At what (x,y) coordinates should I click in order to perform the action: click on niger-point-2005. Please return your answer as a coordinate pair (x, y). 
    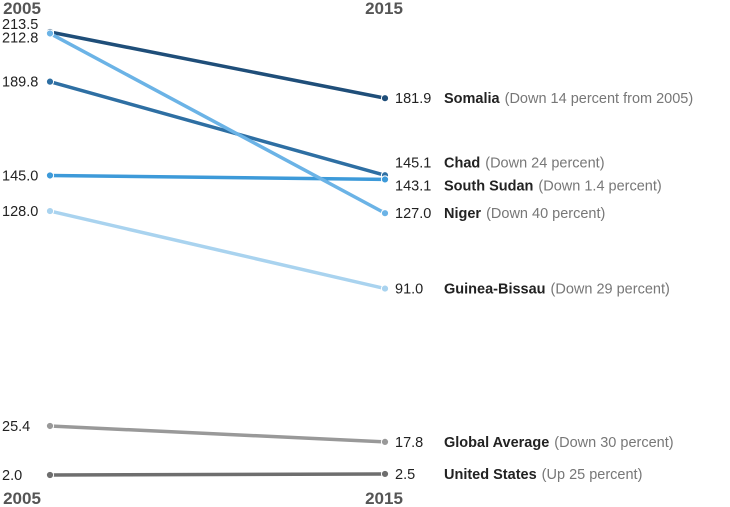
    Looking at the image, I should click on (50, 33).